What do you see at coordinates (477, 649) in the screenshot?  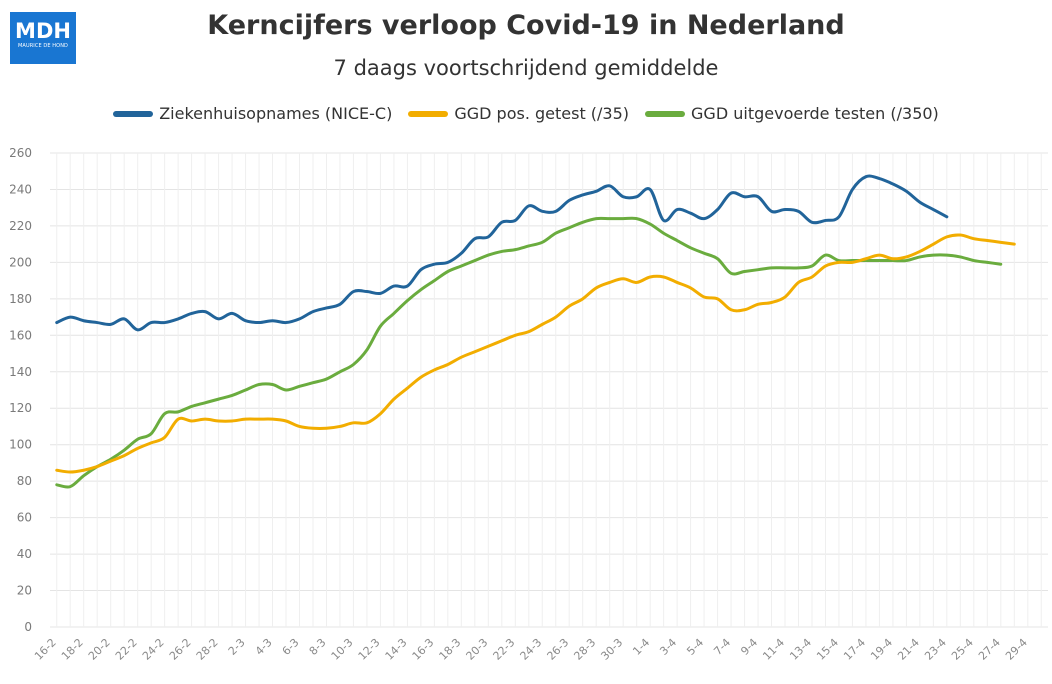 I see `x-tick-label: 20-3` at bounding box center [477, 649].